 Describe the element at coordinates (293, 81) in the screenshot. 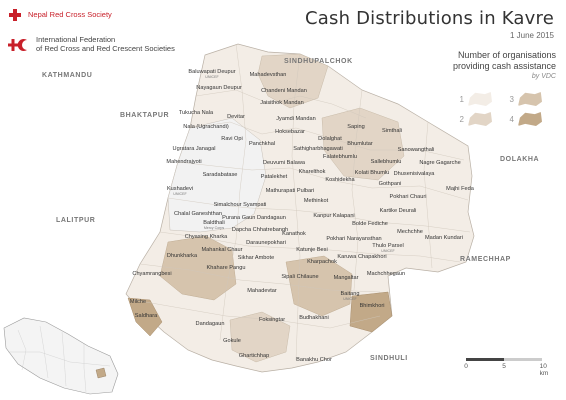

I see `area-level-2-a` at that location.